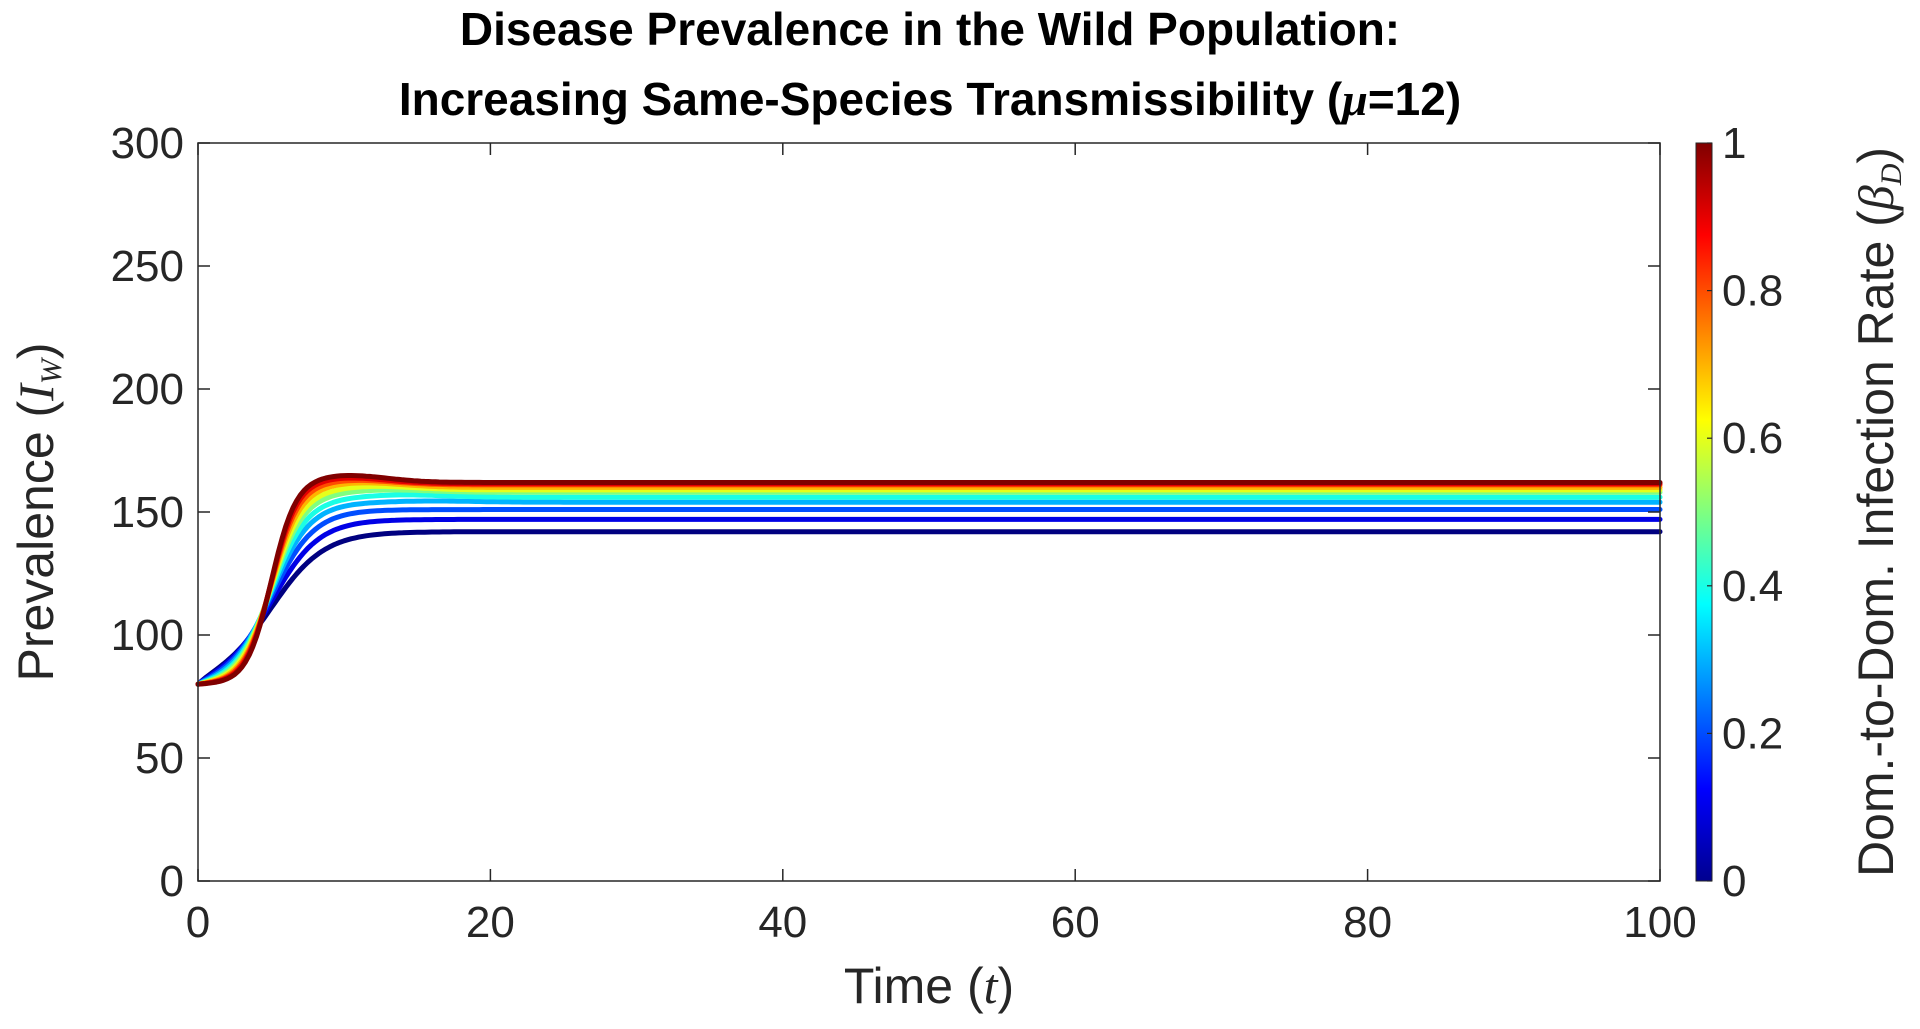 The width and height of the screenshot is (1920, 1029). What do you see at coordinates (38, 511) in the screenshot?
I see `y-axis-label: Prevalence (IW)` at bounding box center [38, 511].